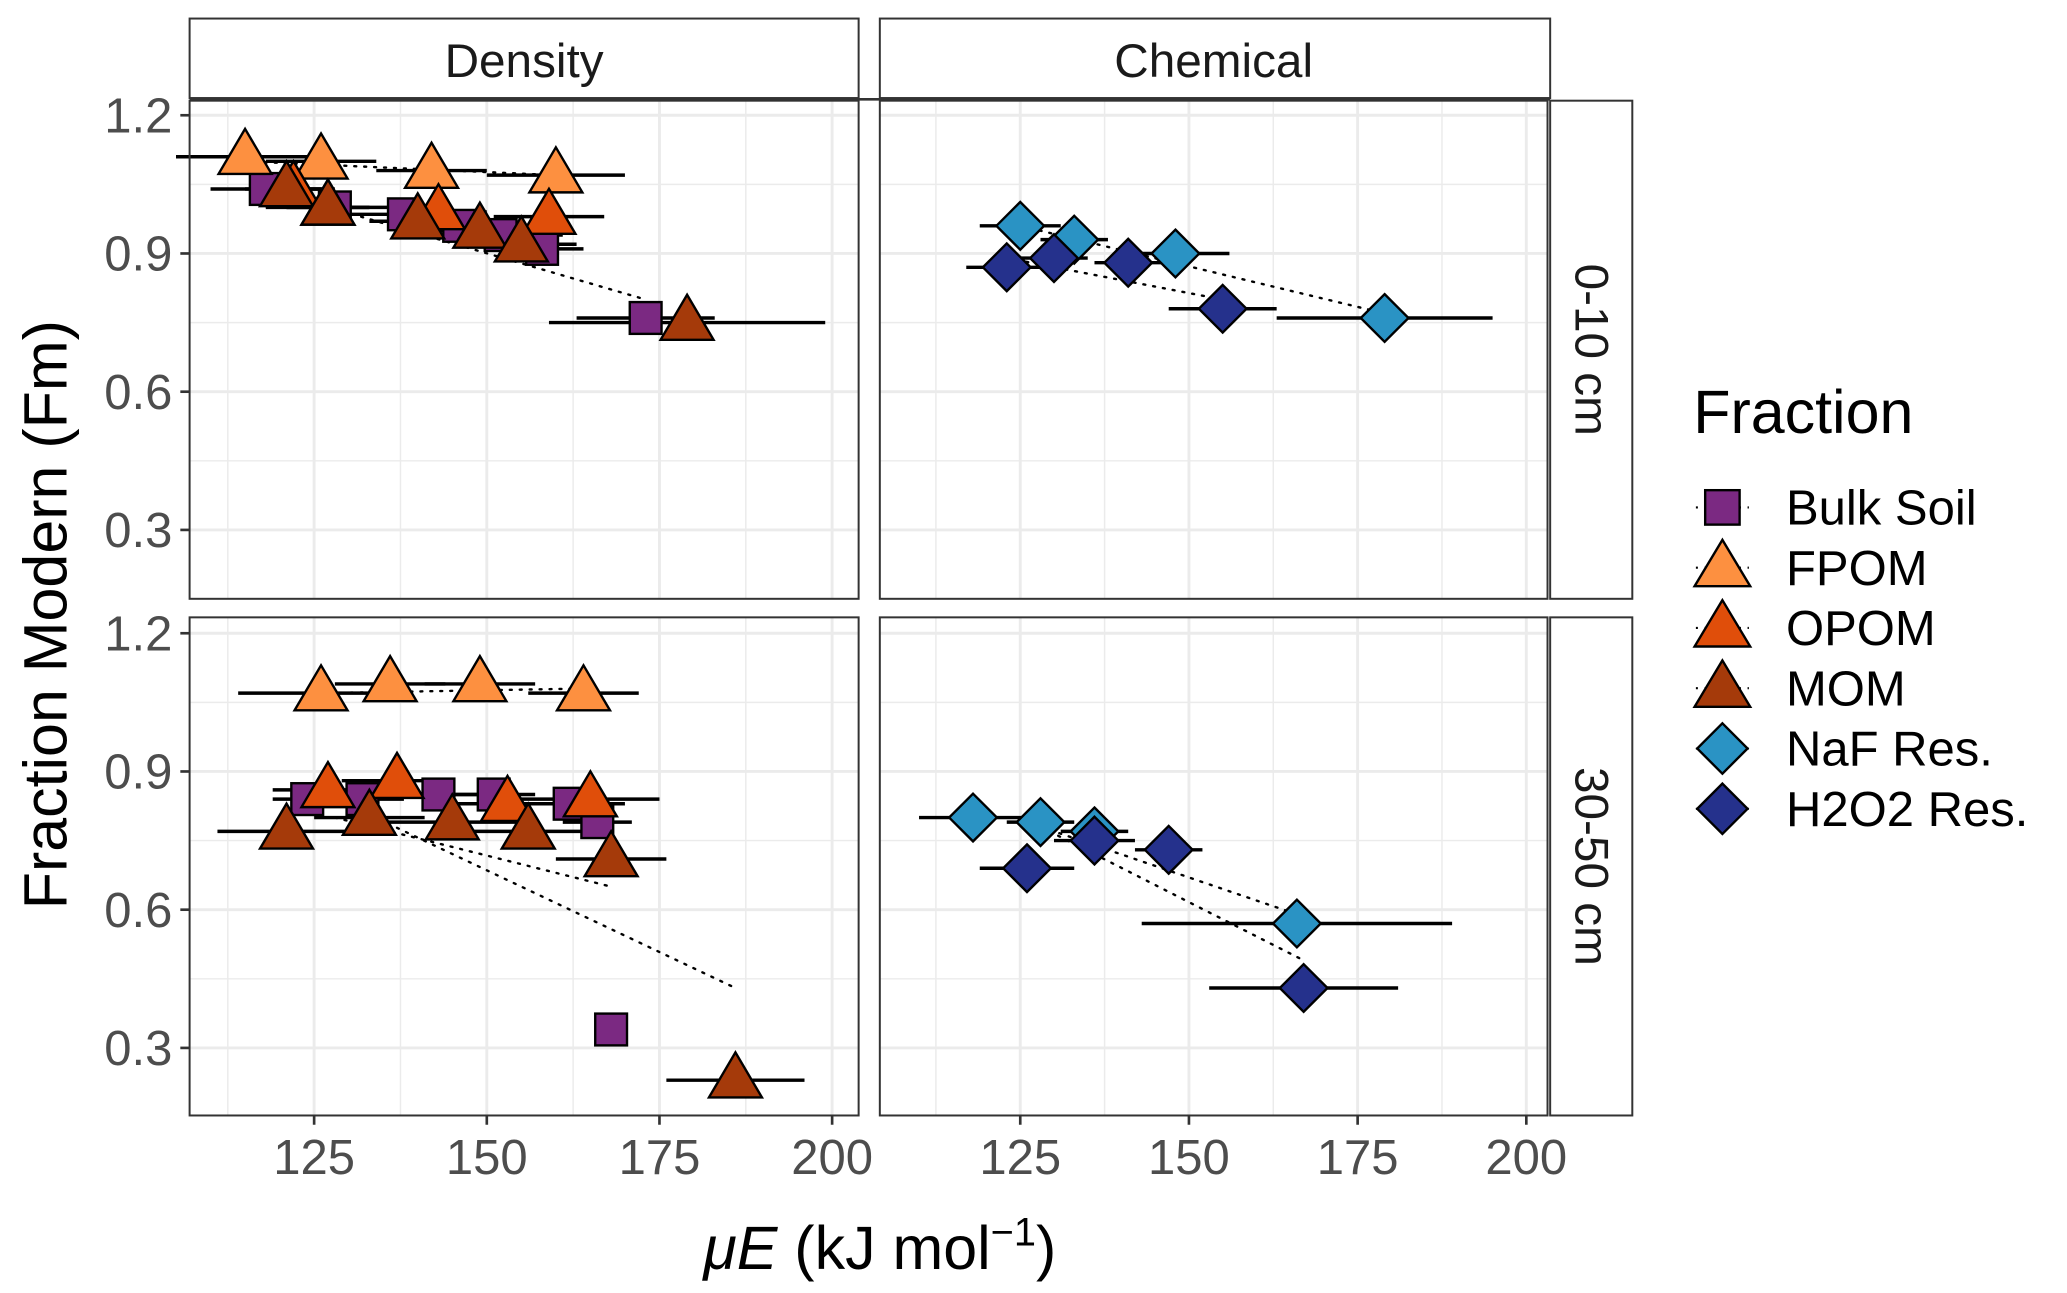  I want to click on legend-item-opom: OPOM, so click(1814, 626).